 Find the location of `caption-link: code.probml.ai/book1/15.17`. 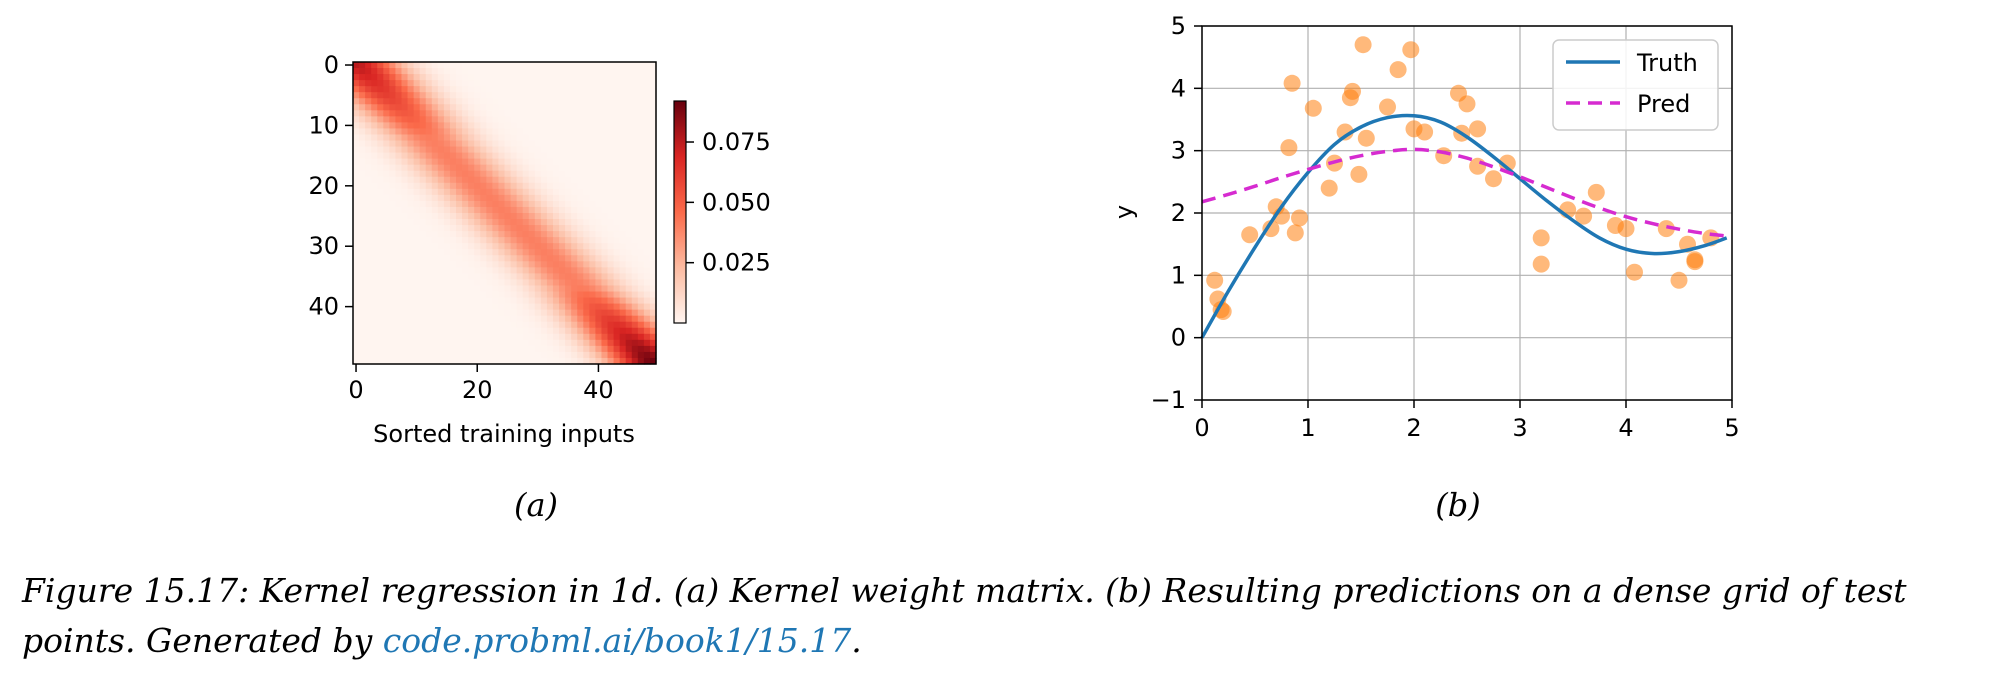

caption-link: code.probml.ai/book1/15.17 is located at coordinates (617, 640).